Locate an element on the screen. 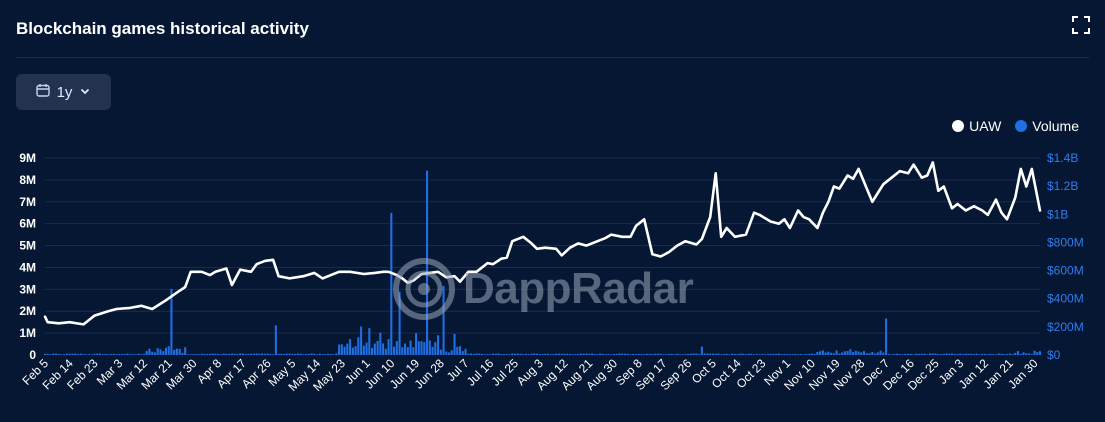 The width and height of the screenshot is (1105, 422). legend-item-volume: Volume is located at coordinates (1047, 126).